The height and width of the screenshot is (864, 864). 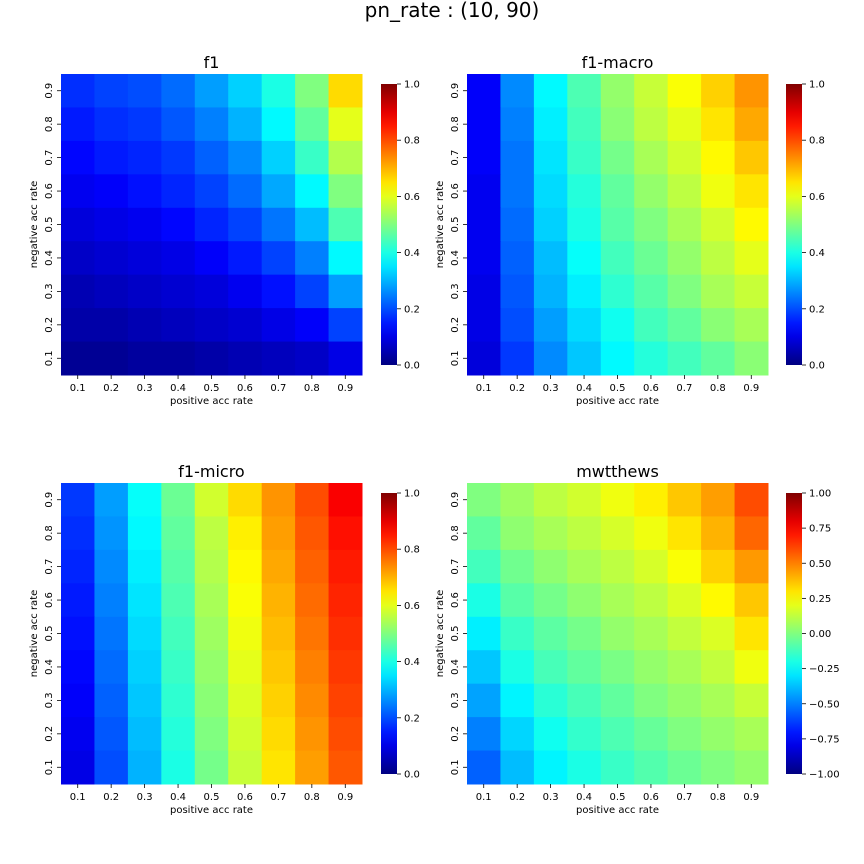 I want to click on y-tick-label: 0.9, so click(x=455, y=500).